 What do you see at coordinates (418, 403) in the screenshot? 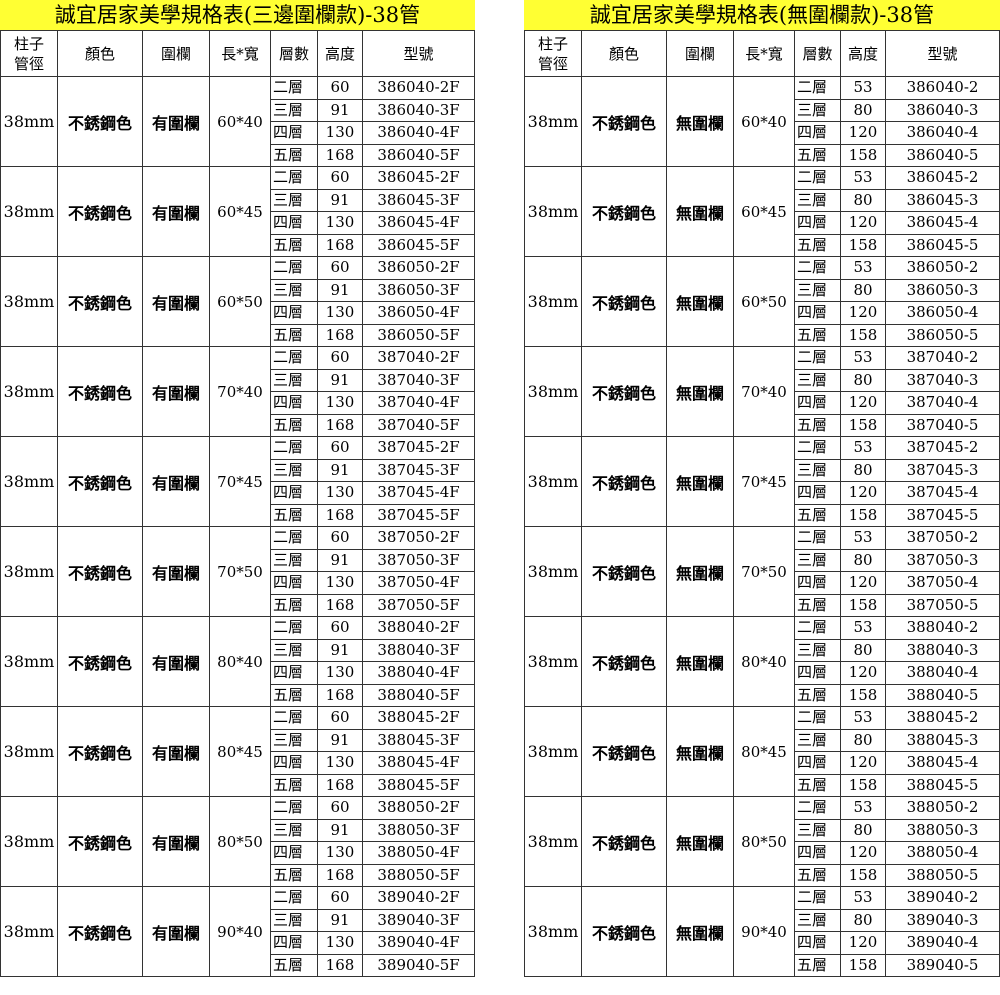
I see `model-cell: 387040-4F` at bounding box center [418, 403].